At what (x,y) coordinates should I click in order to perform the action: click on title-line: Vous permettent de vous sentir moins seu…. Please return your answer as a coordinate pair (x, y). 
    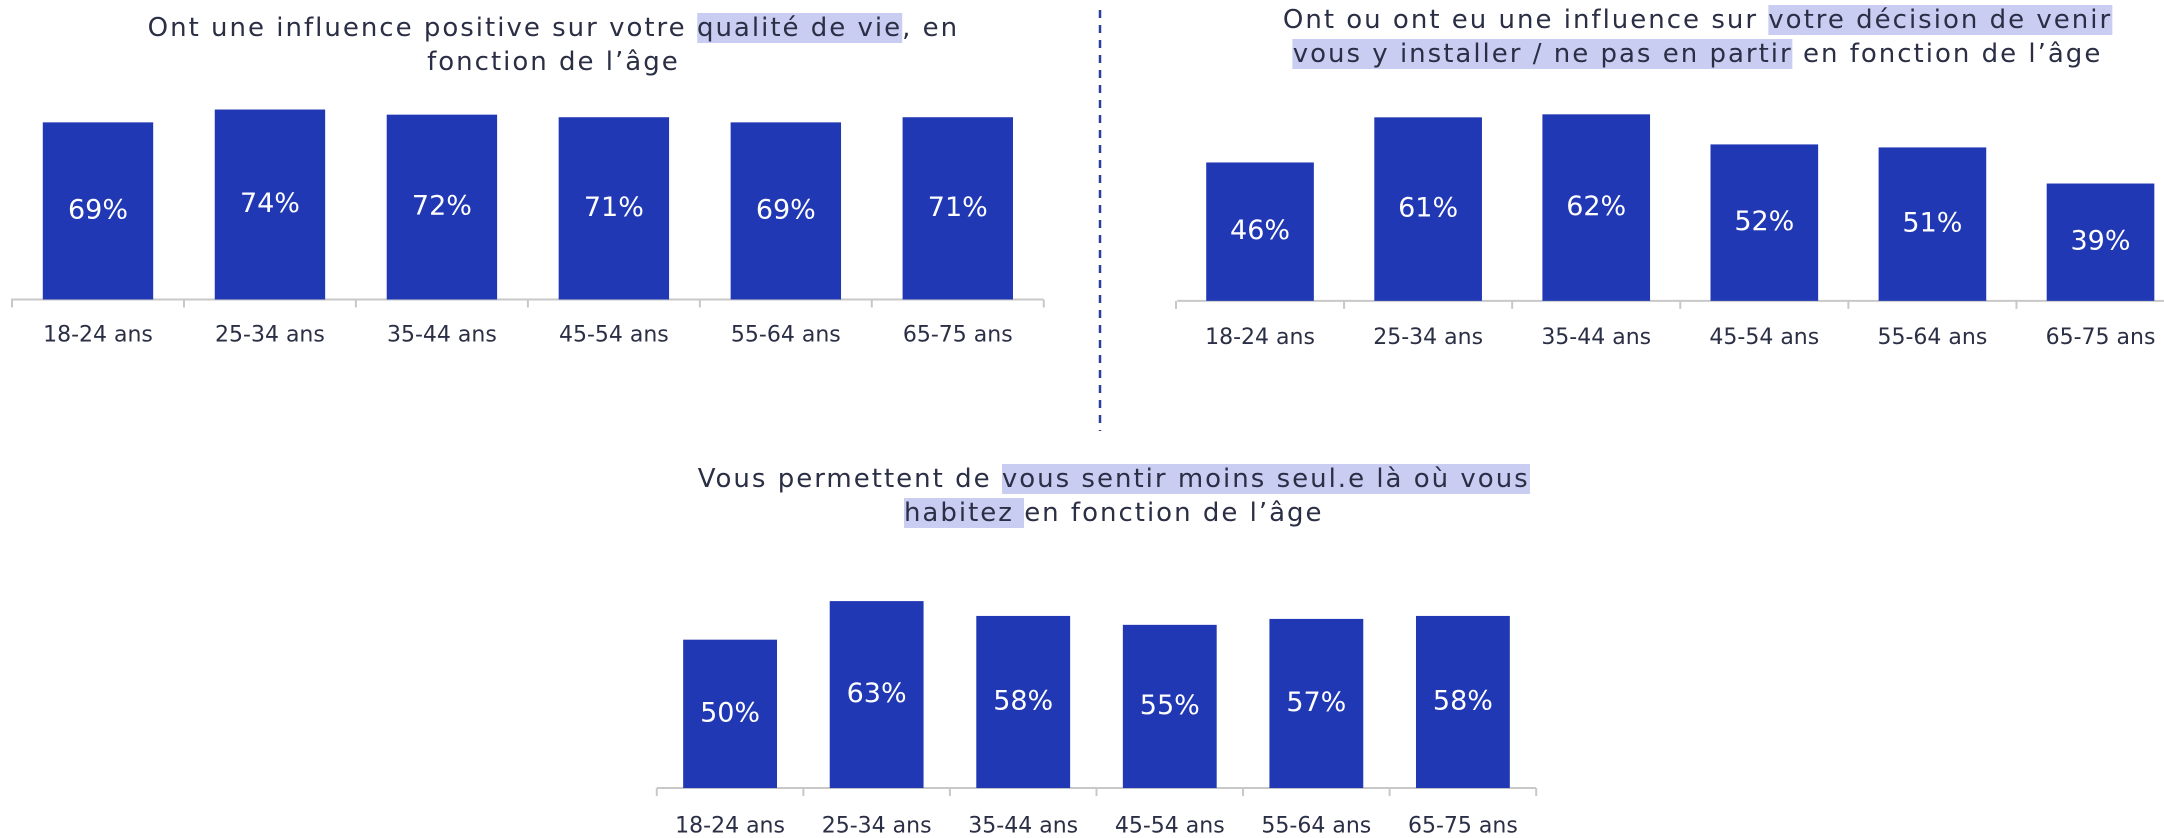
    Looking at the image, I should click on (1114, 479).